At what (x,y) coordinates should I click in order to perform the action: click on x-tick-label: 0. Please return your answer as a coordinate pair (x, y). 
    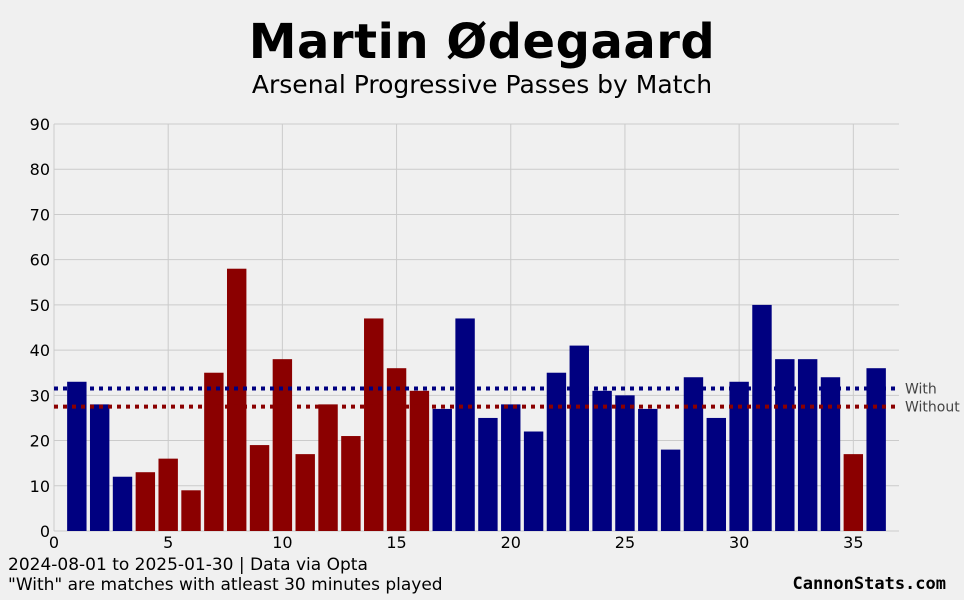
    Looking at the image, I should click on (54, 542).